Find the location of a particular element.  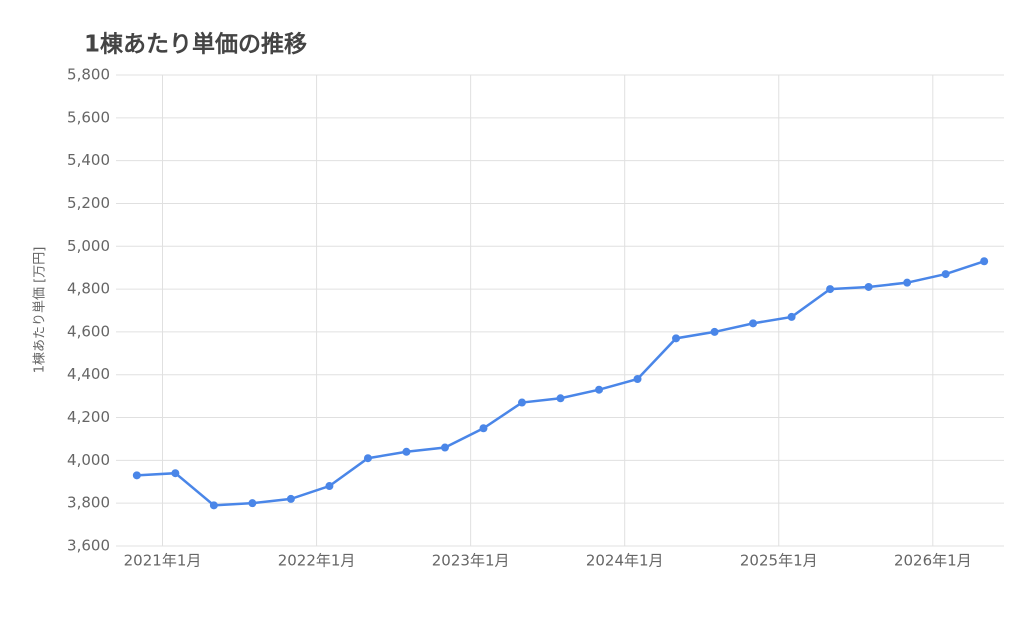

y-tick-label: 4,000 is located at coordinates (88, 460).